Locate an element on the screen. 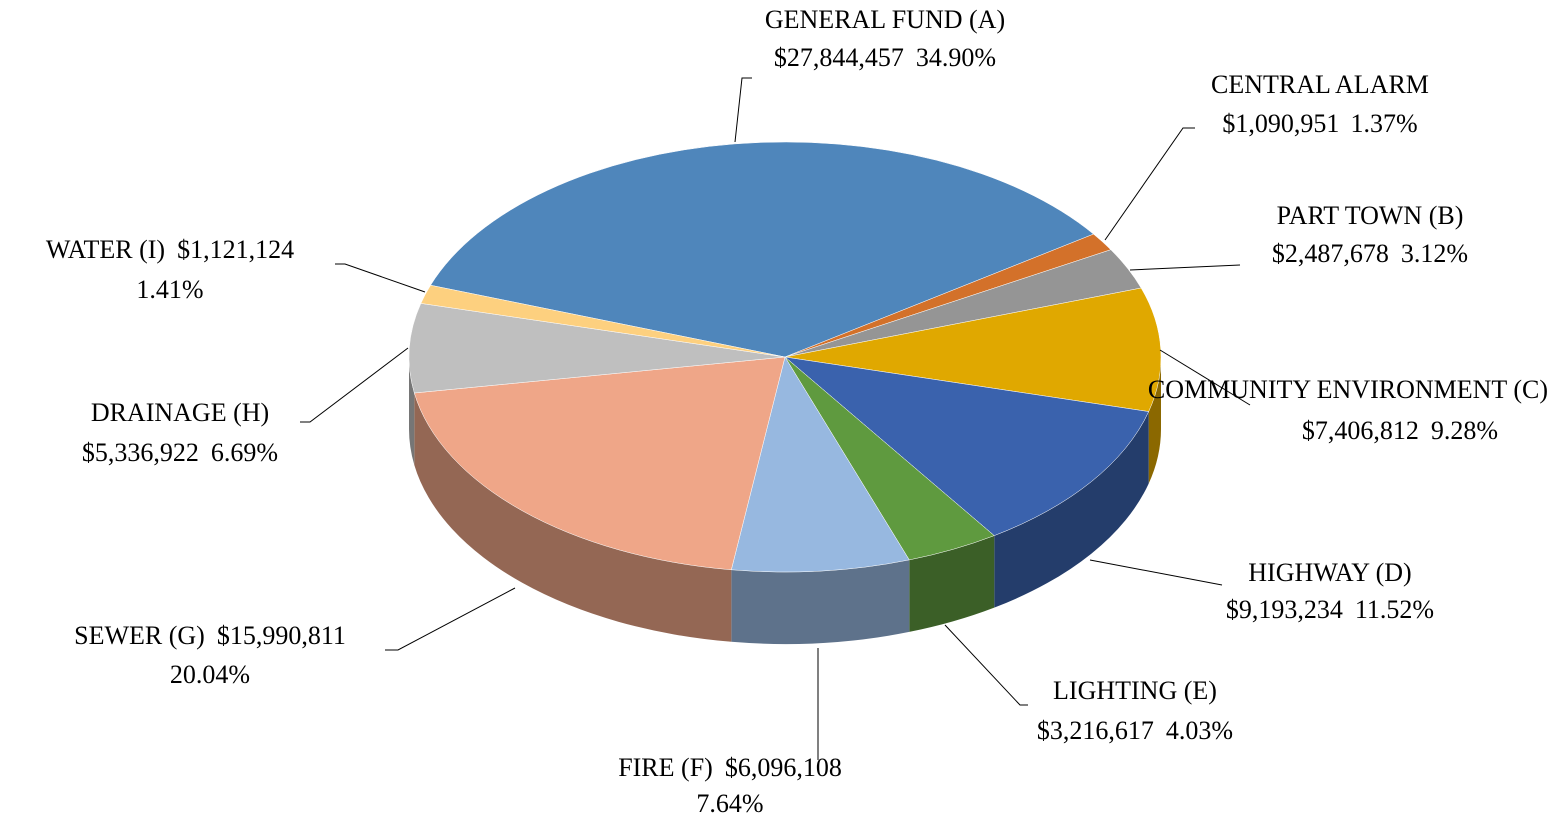 Image resolution: width=1559 pixels, height=824 pixels. label-categories: HIGHWAY (D) is located at coordinates (1329, 572).